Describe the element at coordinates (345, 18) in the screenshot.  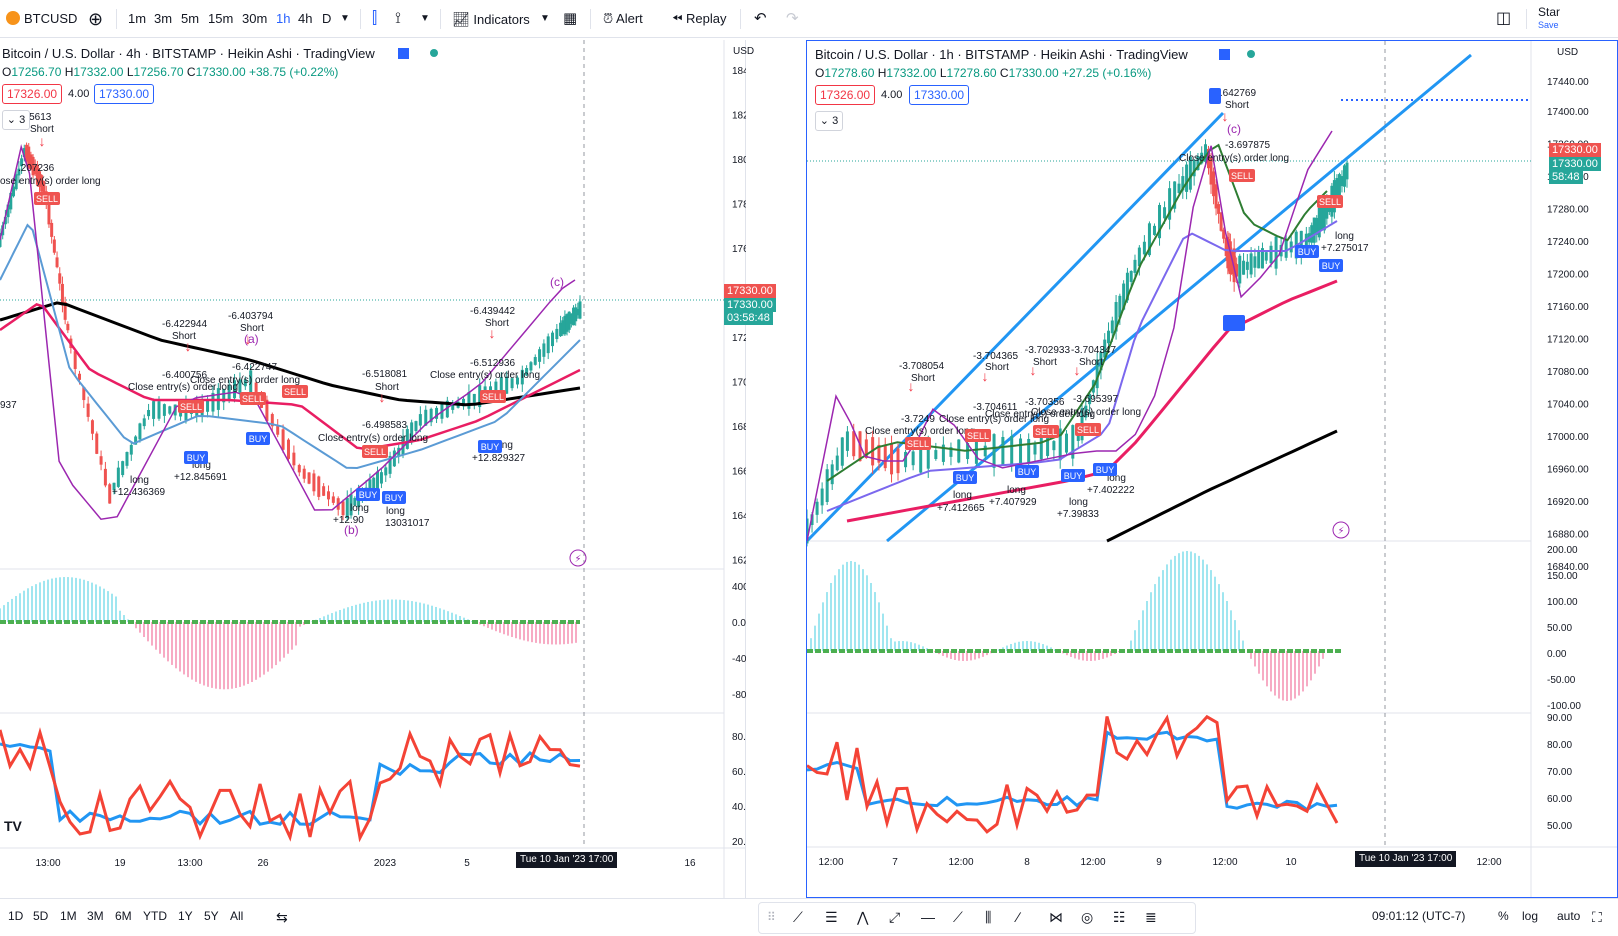
I see `timeframe-chevron-down-icon: ▼` at that location.